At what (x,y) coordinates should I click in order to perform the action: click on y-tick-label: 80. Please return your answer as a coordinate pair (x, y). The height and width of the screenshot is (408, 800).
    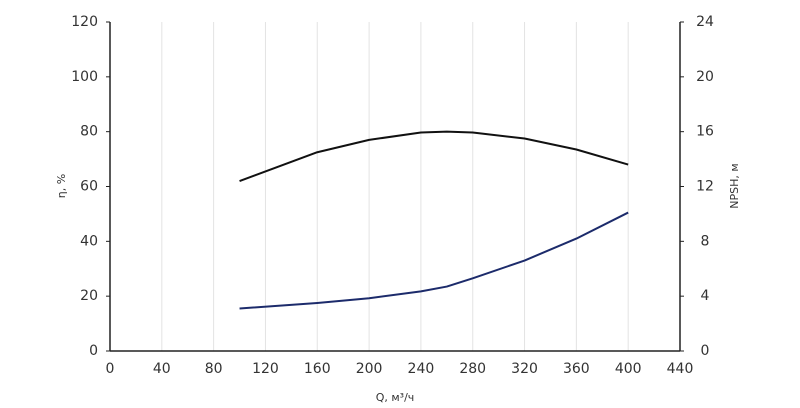
    Looking at the image, I should click on (89, 132).